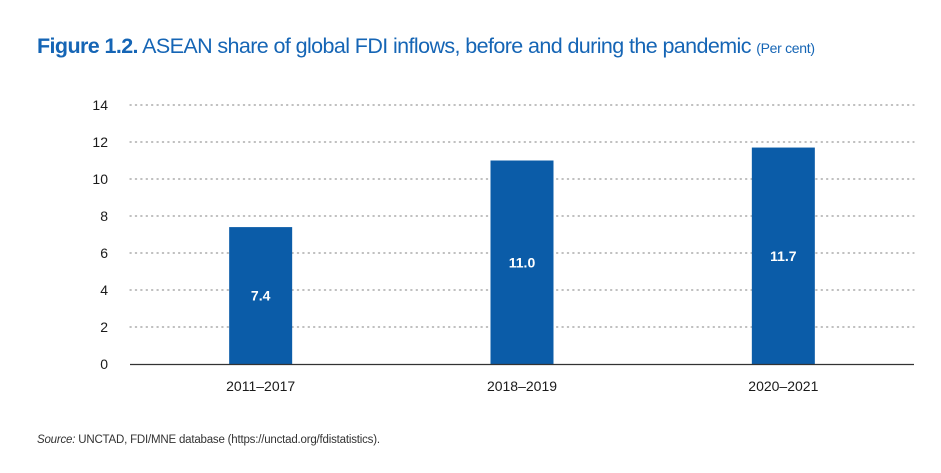  What do you see at coordinates (100, 179) in the screenshot?
I see `y-tick-label: 10` at bounding box center [100, 179].